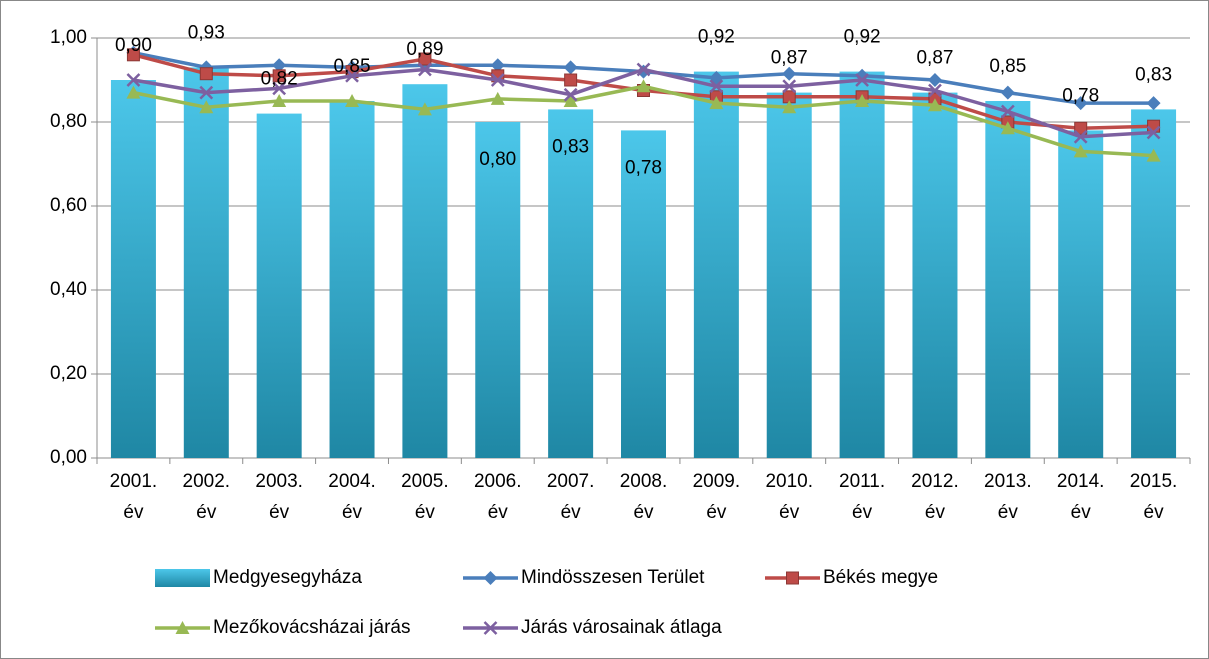 The width and height of the screenshot is (1209, 659). What do you see at coordinates (68, 205) in the screenshot?
I see `y-tick-label: 0,60` at bounding box center [68, 205].